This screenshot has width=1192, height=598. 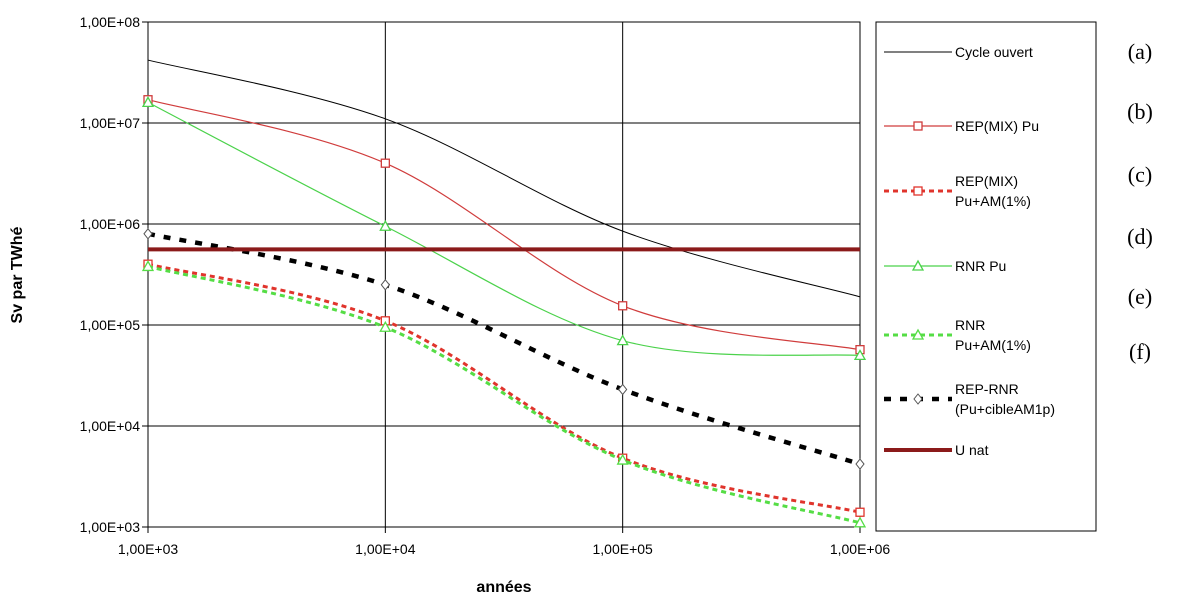 I want to click on series-tag: (e), so click(x=1140, y=296).